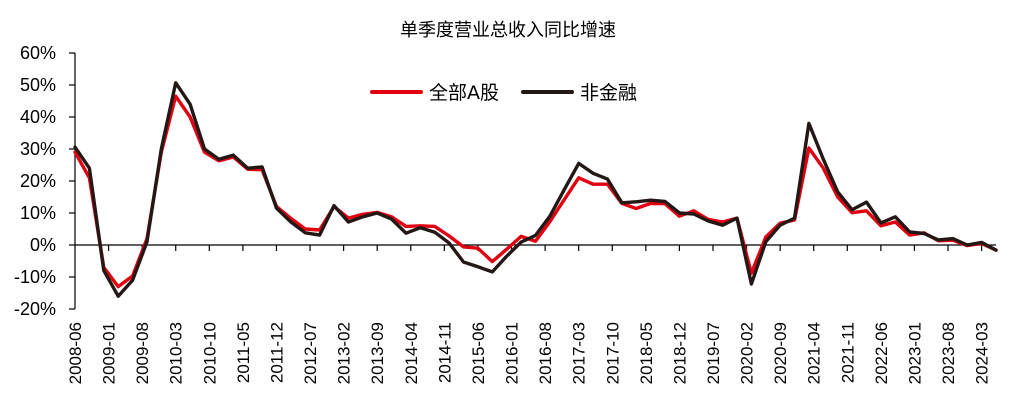 The image size is (1016, 420). Describe the element at coordinates (508, 30) in the screenshot. I see `chart-title: 单季度营业总收入同比增速` at that location.